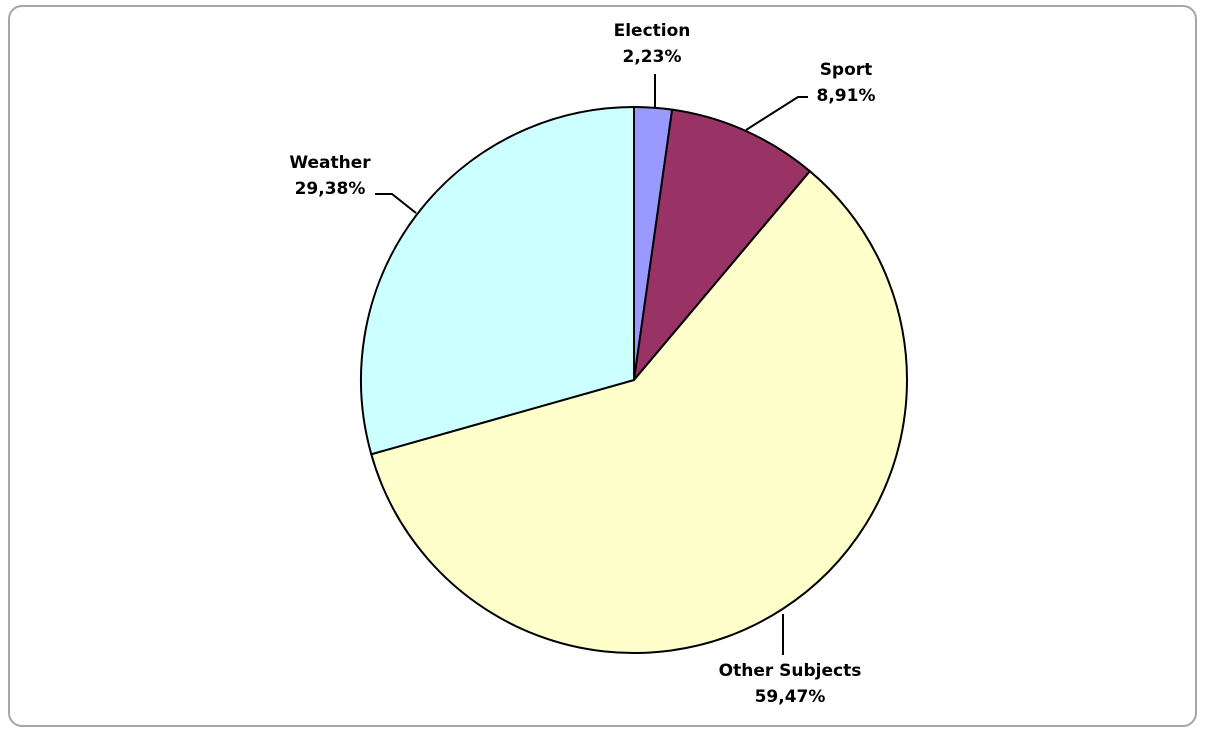 This screenshot has height=732, width=1205. What do you see at coordinates (652, 57) in the screenshot?
I see `slice-value-election: 2,23%` at bounding box center [652, 57].